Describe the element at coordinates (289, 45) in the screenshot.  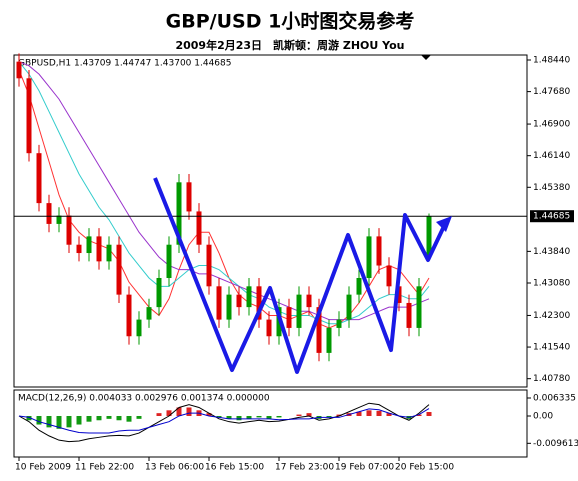
I see `chart-subtitle: 2009年2月23日 凯斯顿：周游 ZHOU You` at that location.